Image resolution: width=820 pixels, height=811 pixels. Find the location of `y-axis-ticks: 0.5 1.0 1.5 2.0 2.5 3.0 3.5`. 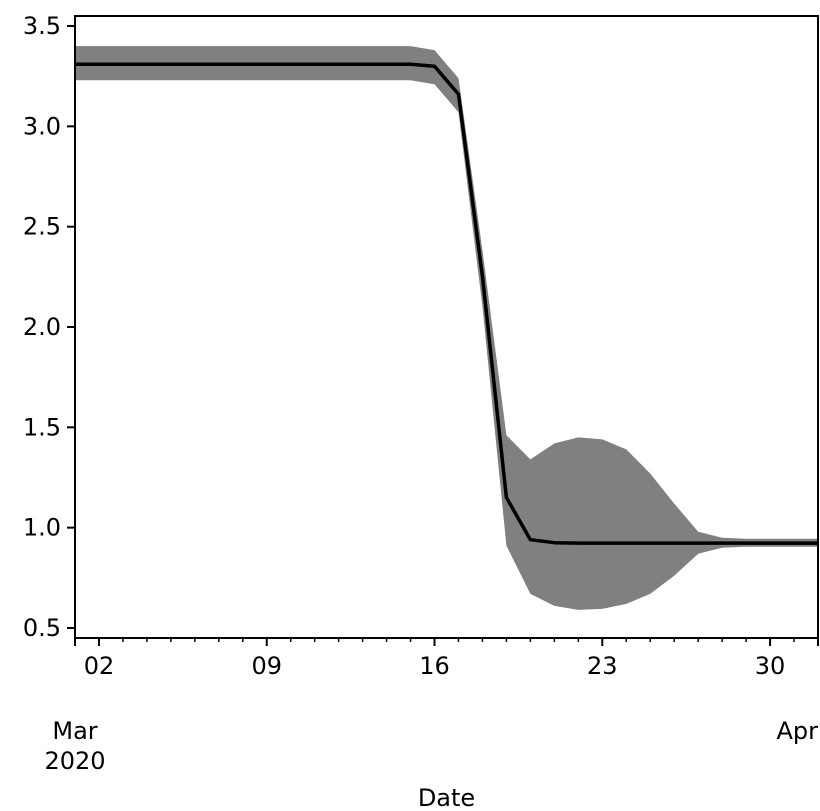

y-axis-ticks: 0.5 1.0 1.5 2.0 2.5 3.0 3.5 is located at coordinates (49, 327).